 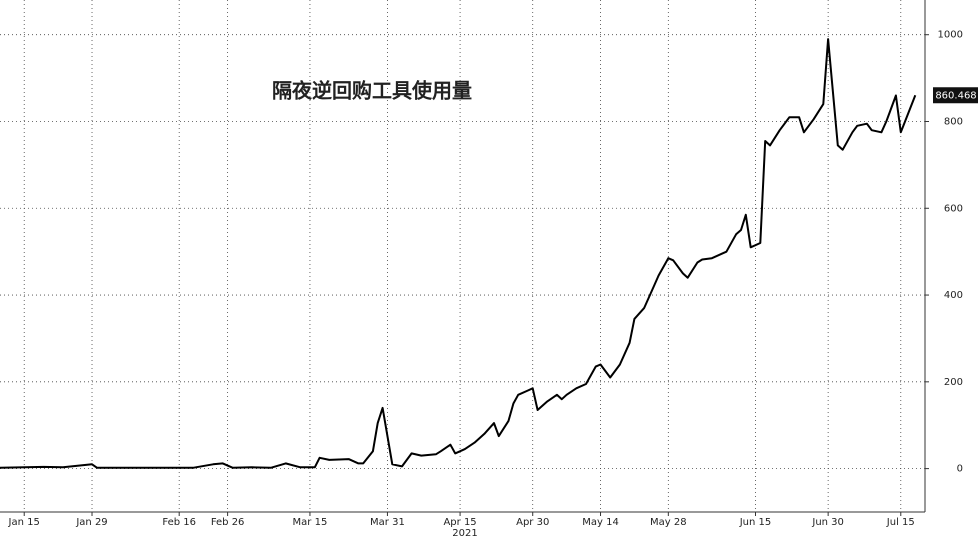 I want to click on y-tick-label: 1000, so click(x=950, y=35).